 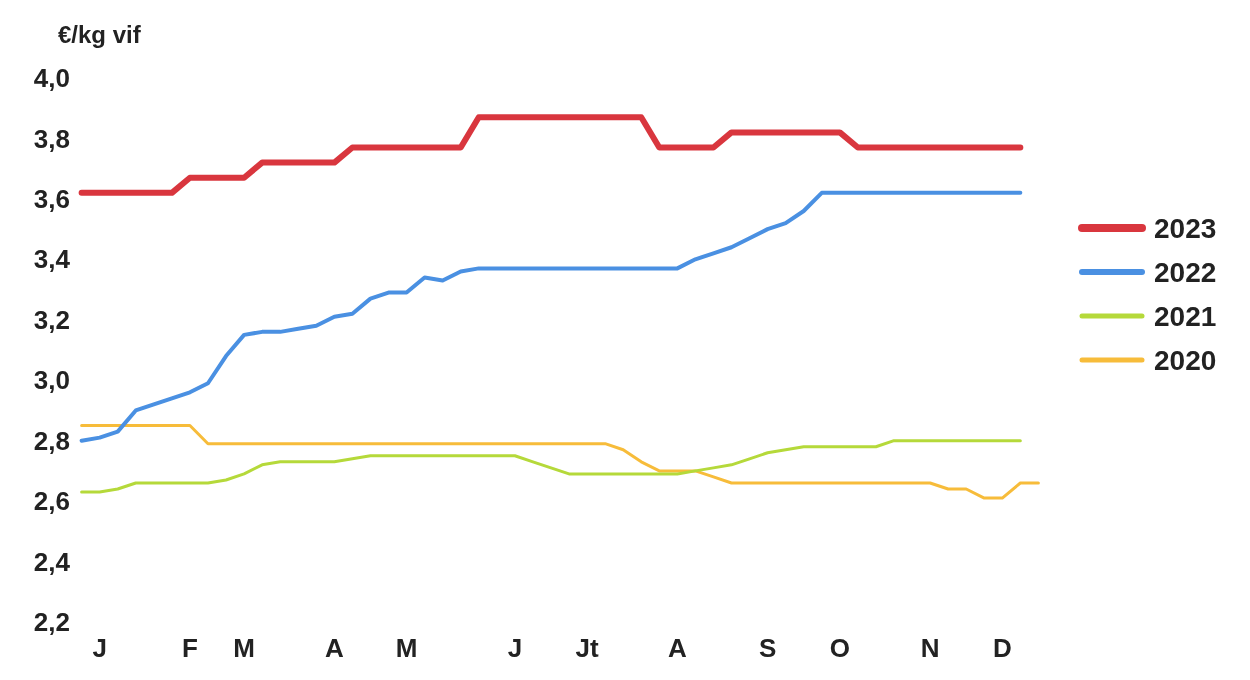 What do you see at coordinates (839, 648) in the screenshot?
I see `x-tick-label: O` at bounding box center [839, 648].